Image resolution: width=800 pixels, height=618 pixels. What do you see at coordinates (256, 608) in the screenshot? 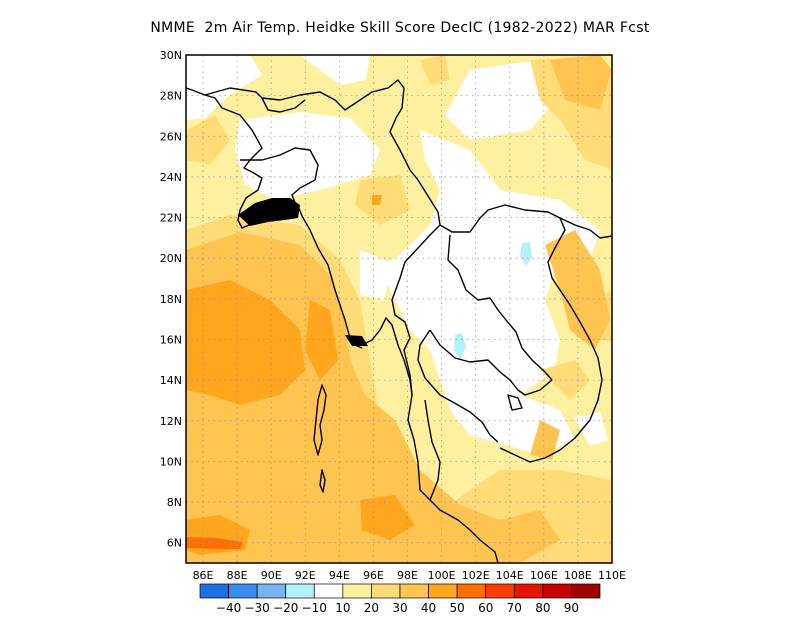
I see `colorbar-label: −30` at bounding box center [256, 608].